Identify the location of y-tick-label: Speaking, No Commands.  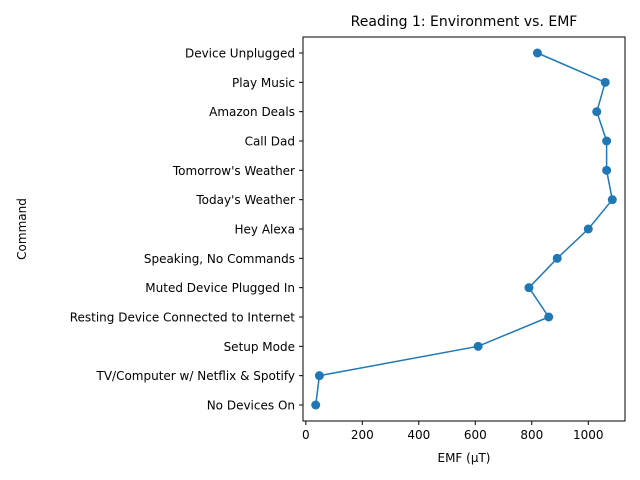
(219, 259).